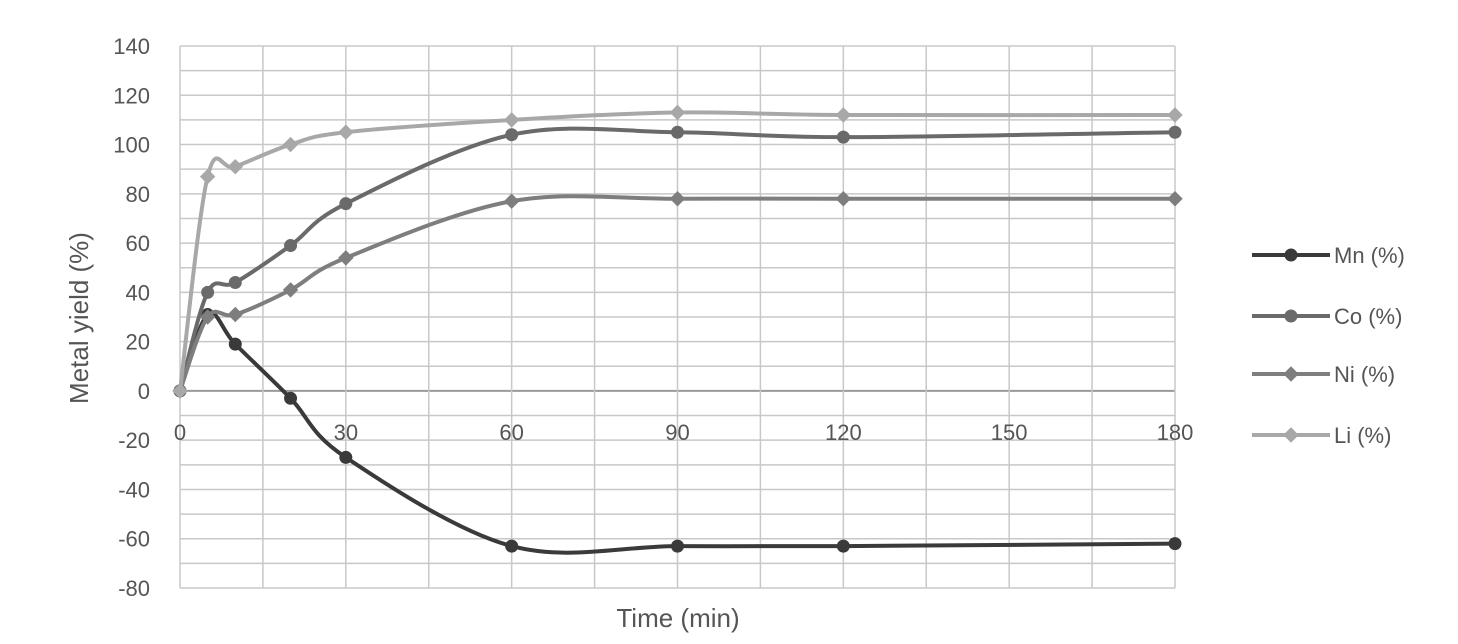  I want to click on x-axis-title: Time (min), so click(677, 618).